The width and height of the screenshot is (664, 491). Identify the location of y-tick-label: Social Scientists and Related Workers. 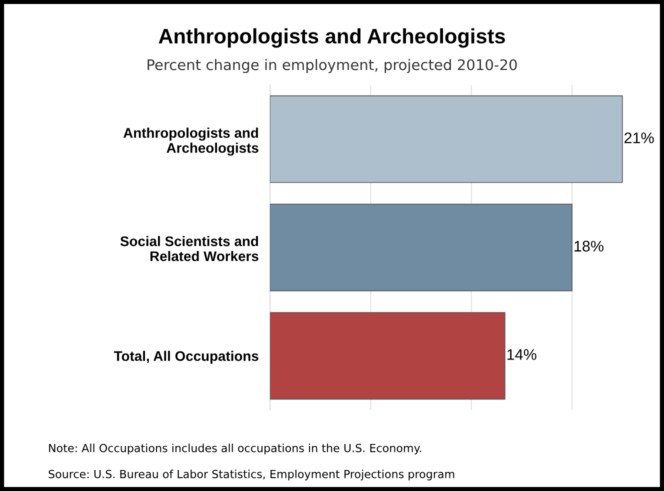
(189, 249).